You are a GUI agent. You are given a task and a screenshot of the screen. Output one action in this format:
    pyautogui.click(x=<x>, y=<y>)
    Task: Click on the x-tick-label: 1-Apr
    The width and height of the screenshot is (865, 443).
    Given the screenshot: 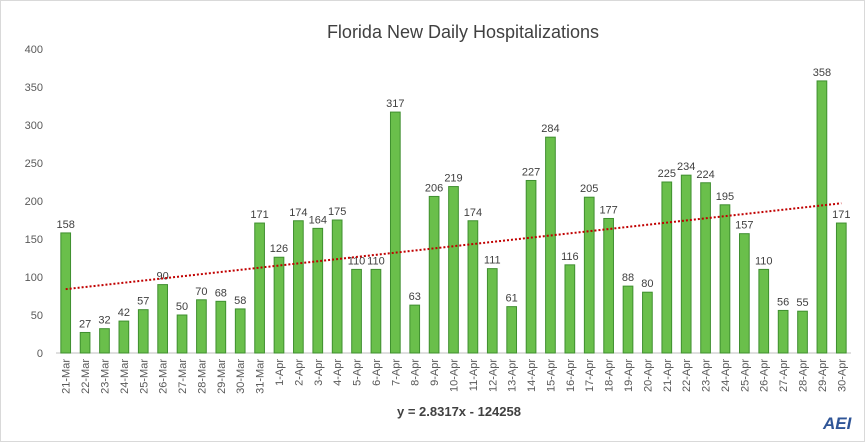 What is the action you would take?
    pyautogui.click(x=280, y=372)
    